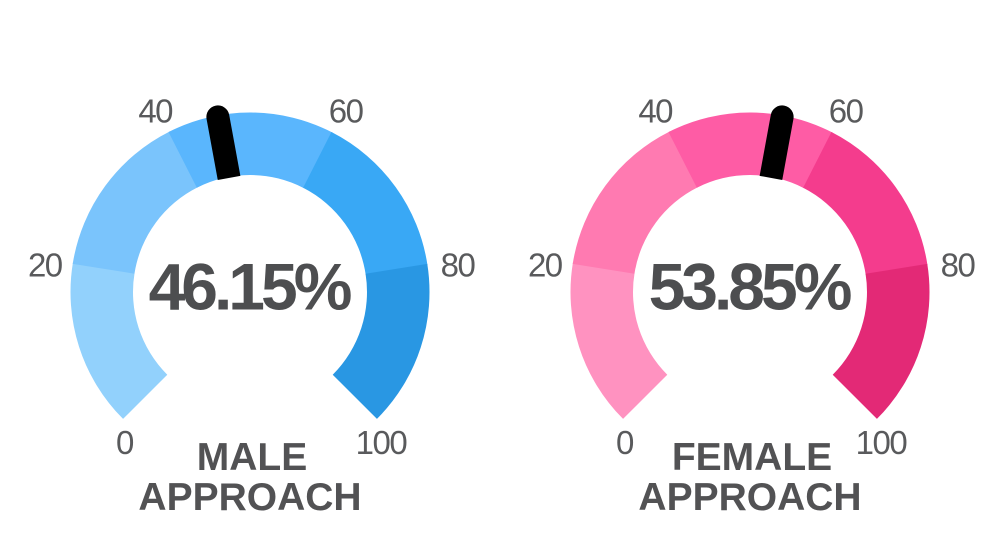 The width and height of the screenshot is (1000, 550). I want to click on svg-text: 53.85%, so click(750, 287).